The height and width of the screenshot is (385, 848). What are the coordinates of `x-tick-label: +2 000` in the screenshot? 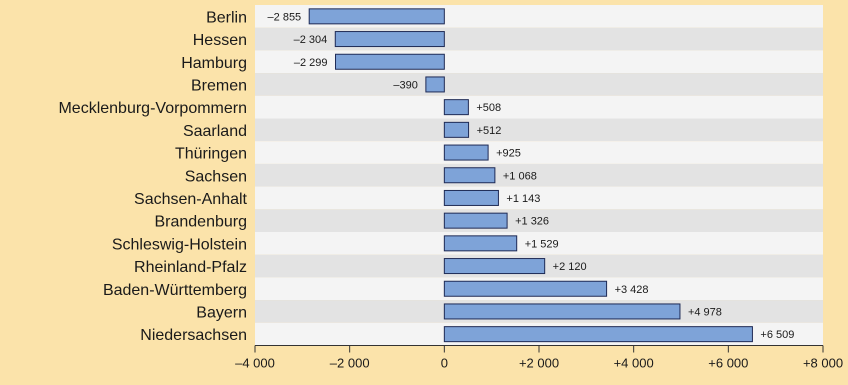 It's located at (539, 363).